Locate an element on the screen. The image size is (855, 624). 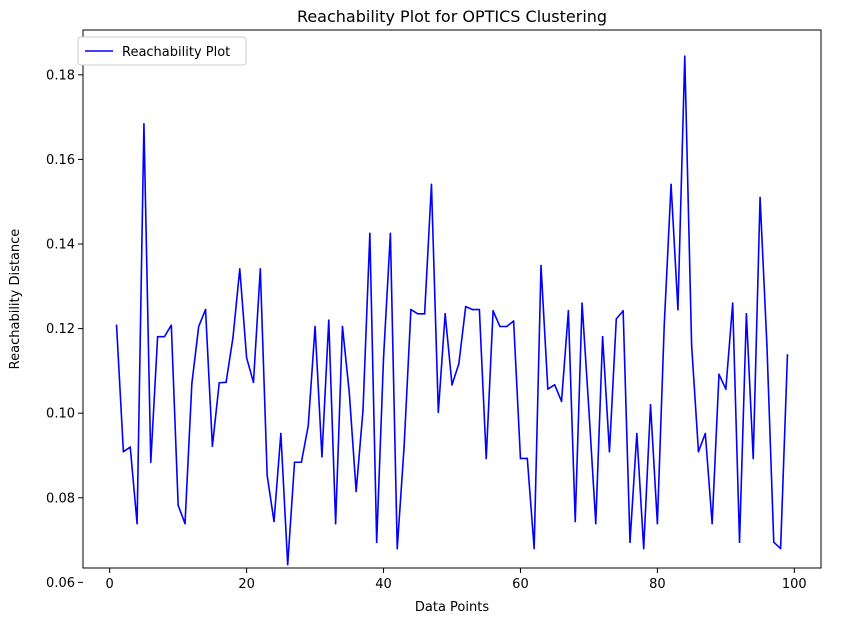
x-tick-label: 100 is located at coordinates (794, 584).